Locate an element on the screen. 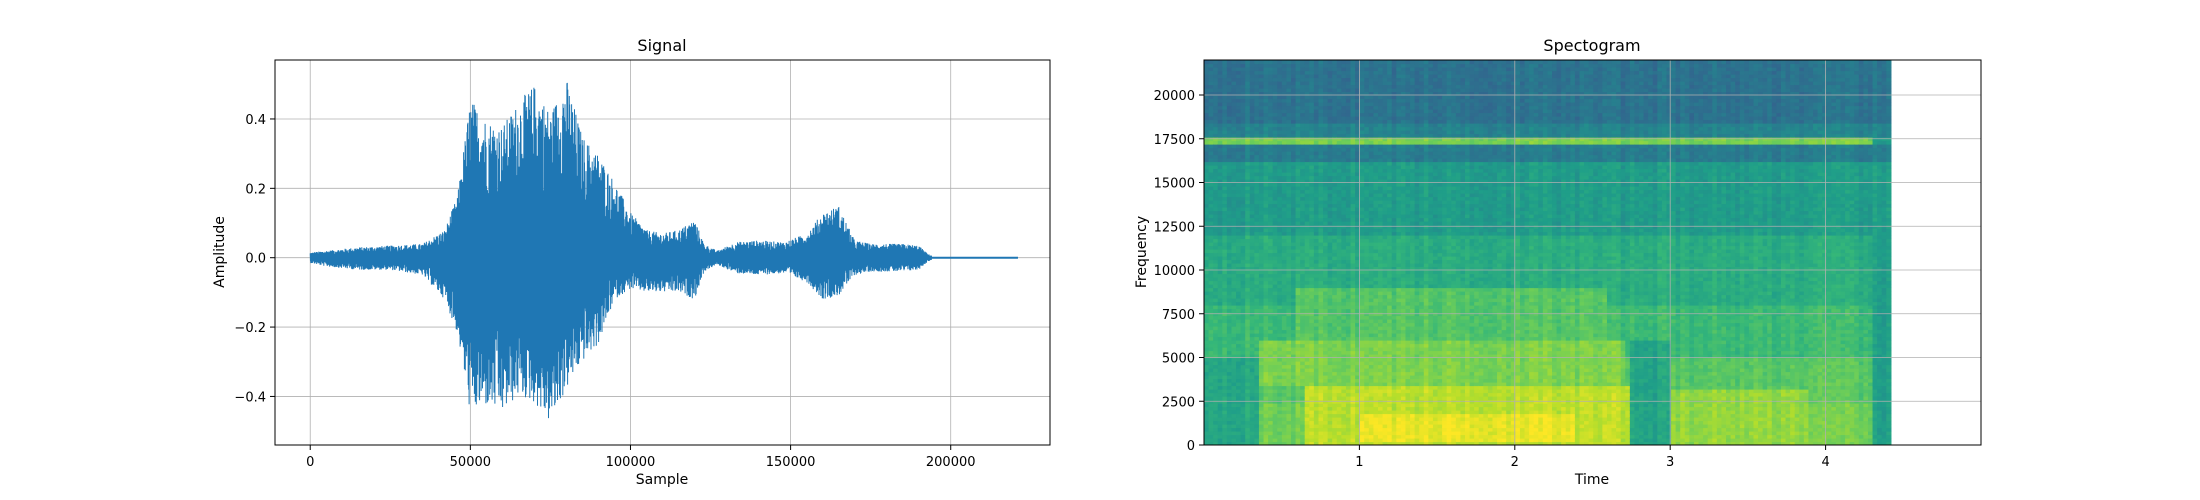 This screenshot has width=2200, height=500. signal-x-ticks: 0 50000 100000 150000 200000 is located at coordinates (641, 457).